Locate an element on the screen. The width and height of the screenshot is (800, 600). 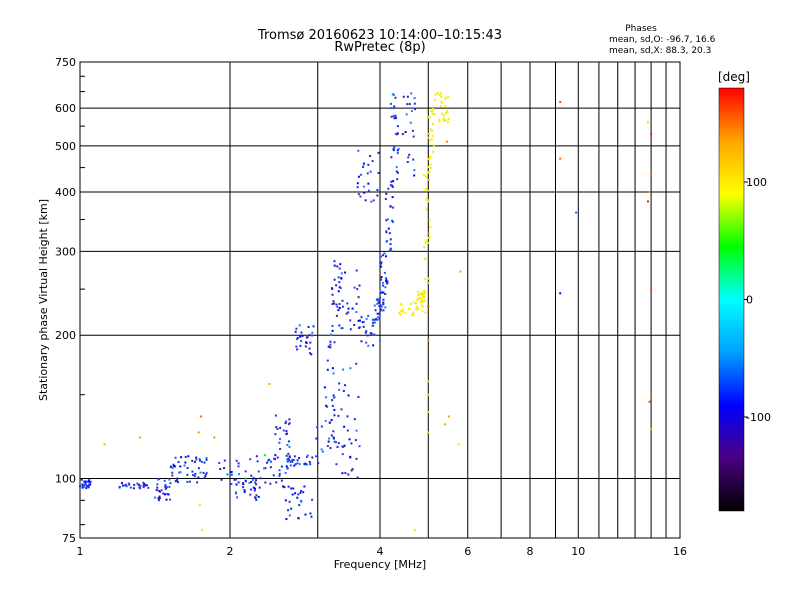
phase-stats-heading: Phases is located at coordinates (641, 29).